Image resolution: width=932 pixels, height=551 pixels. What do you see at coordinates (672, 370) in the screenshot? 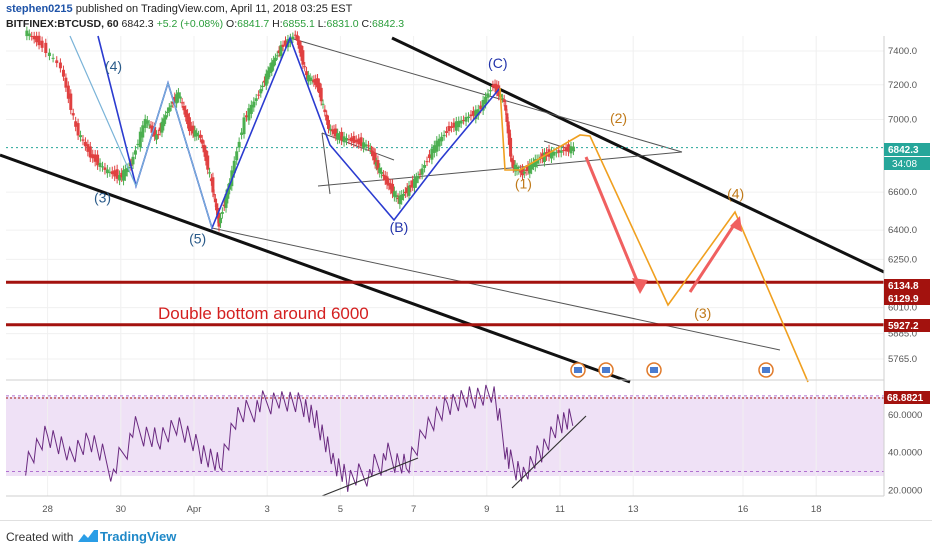
I see `event-icons` at bounding box center [672, 370].